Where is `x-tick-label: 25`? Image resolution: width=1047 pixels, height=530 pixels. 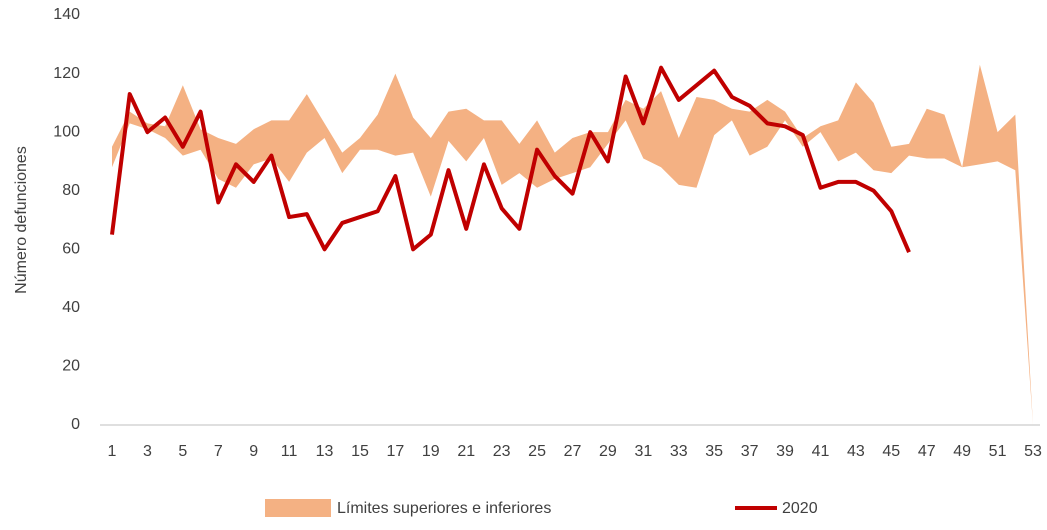 x-tick-label: 25 is located at coordinates (537, 451).